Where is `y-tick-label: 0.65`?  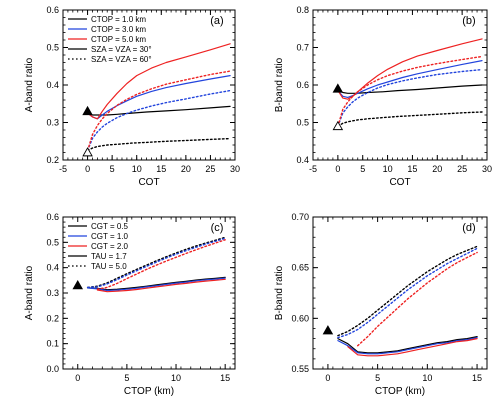
y-tick-label: 0.65 is located at coordinates (300, 268).